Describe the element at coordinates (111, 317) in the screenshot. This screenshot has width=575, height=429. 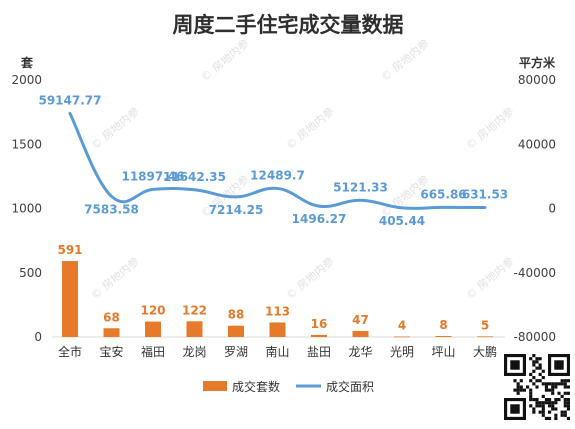
I see `bar-value-label: 68` at that location.